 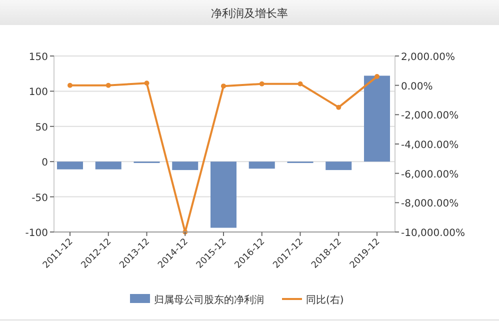 What do you see at coordinates (38, 57) in the screenshot?
I see `y-tick-label: 150` at bounding box center [38, 57].